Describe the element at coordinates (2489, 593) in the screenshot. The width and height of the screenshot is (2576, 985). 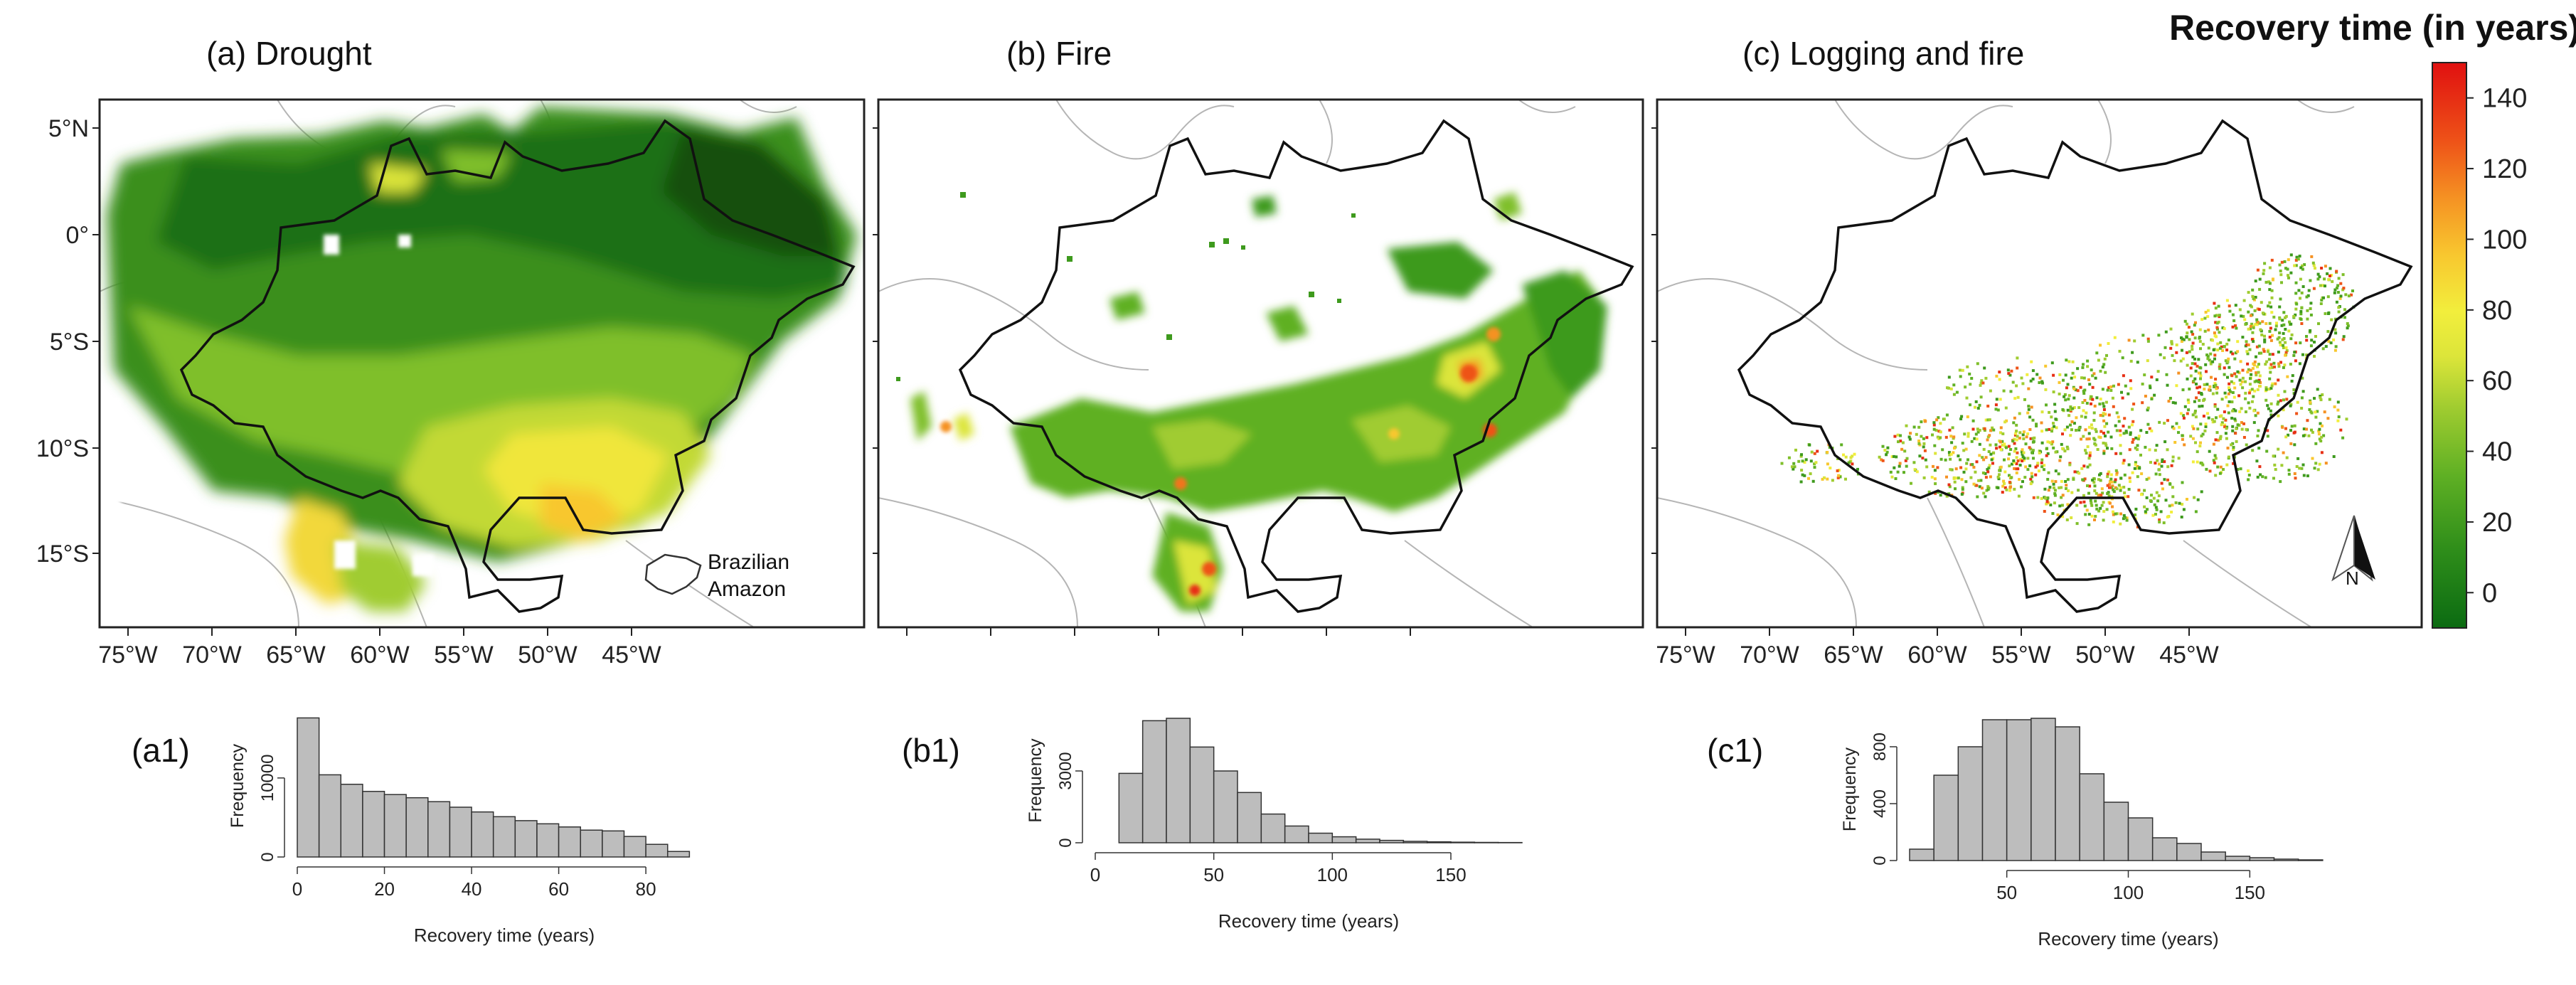
I see `legend-tick-label: 0` at that location.